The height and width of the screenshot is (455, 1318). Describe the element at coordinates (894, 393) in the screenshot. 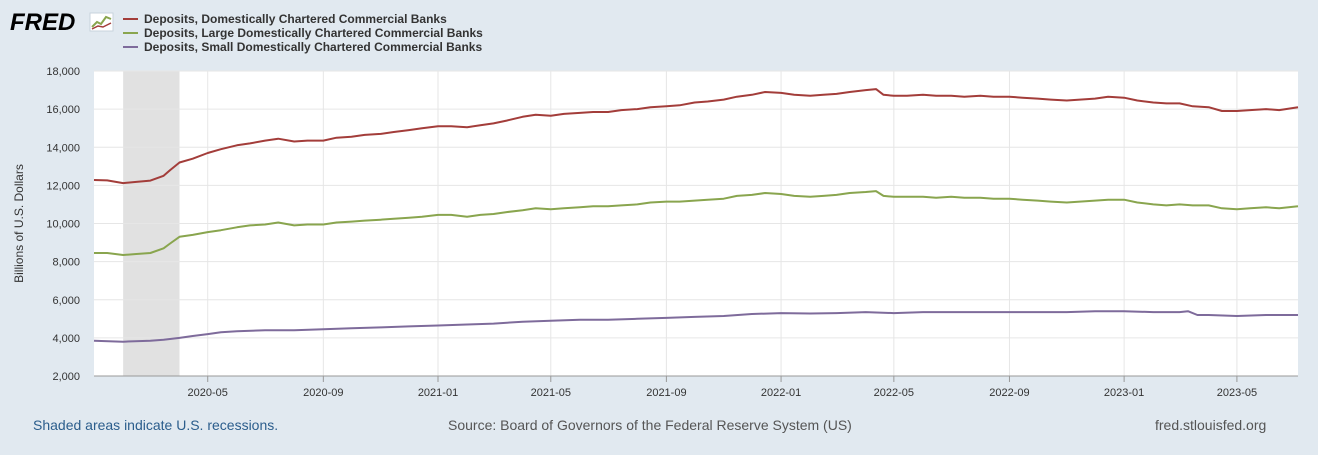

I see `x-tick-label: 2022-05` at that location.